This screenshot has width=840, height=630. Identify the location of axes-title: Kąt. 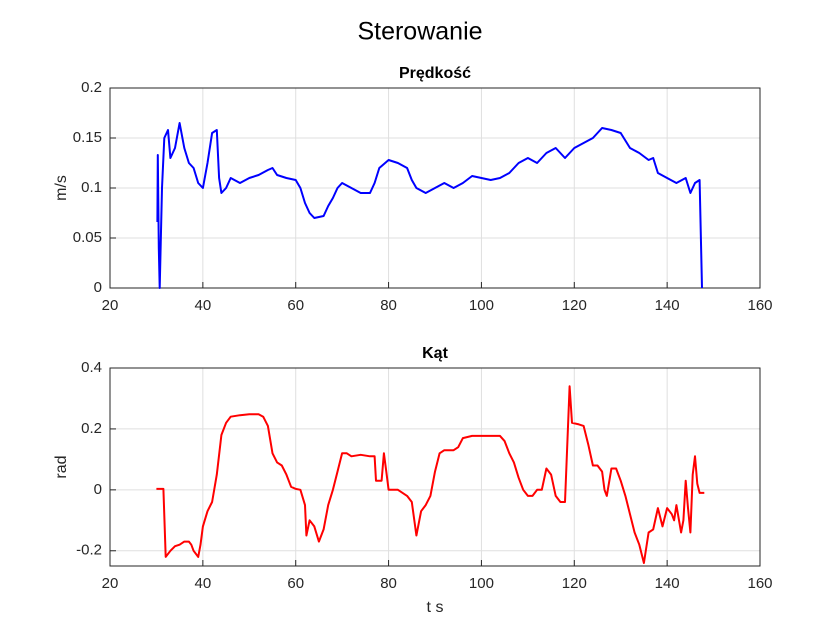
(435, 353).